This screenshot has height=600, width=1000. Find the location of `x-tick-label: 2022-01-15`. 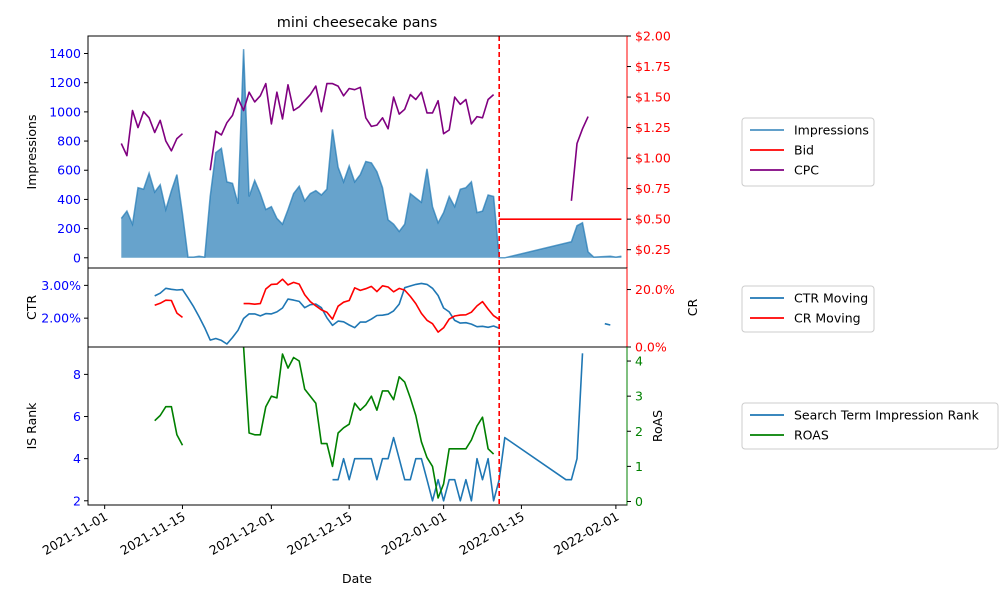

x-tick-label: 2022-01-15 is located at coordinates (492, 533).